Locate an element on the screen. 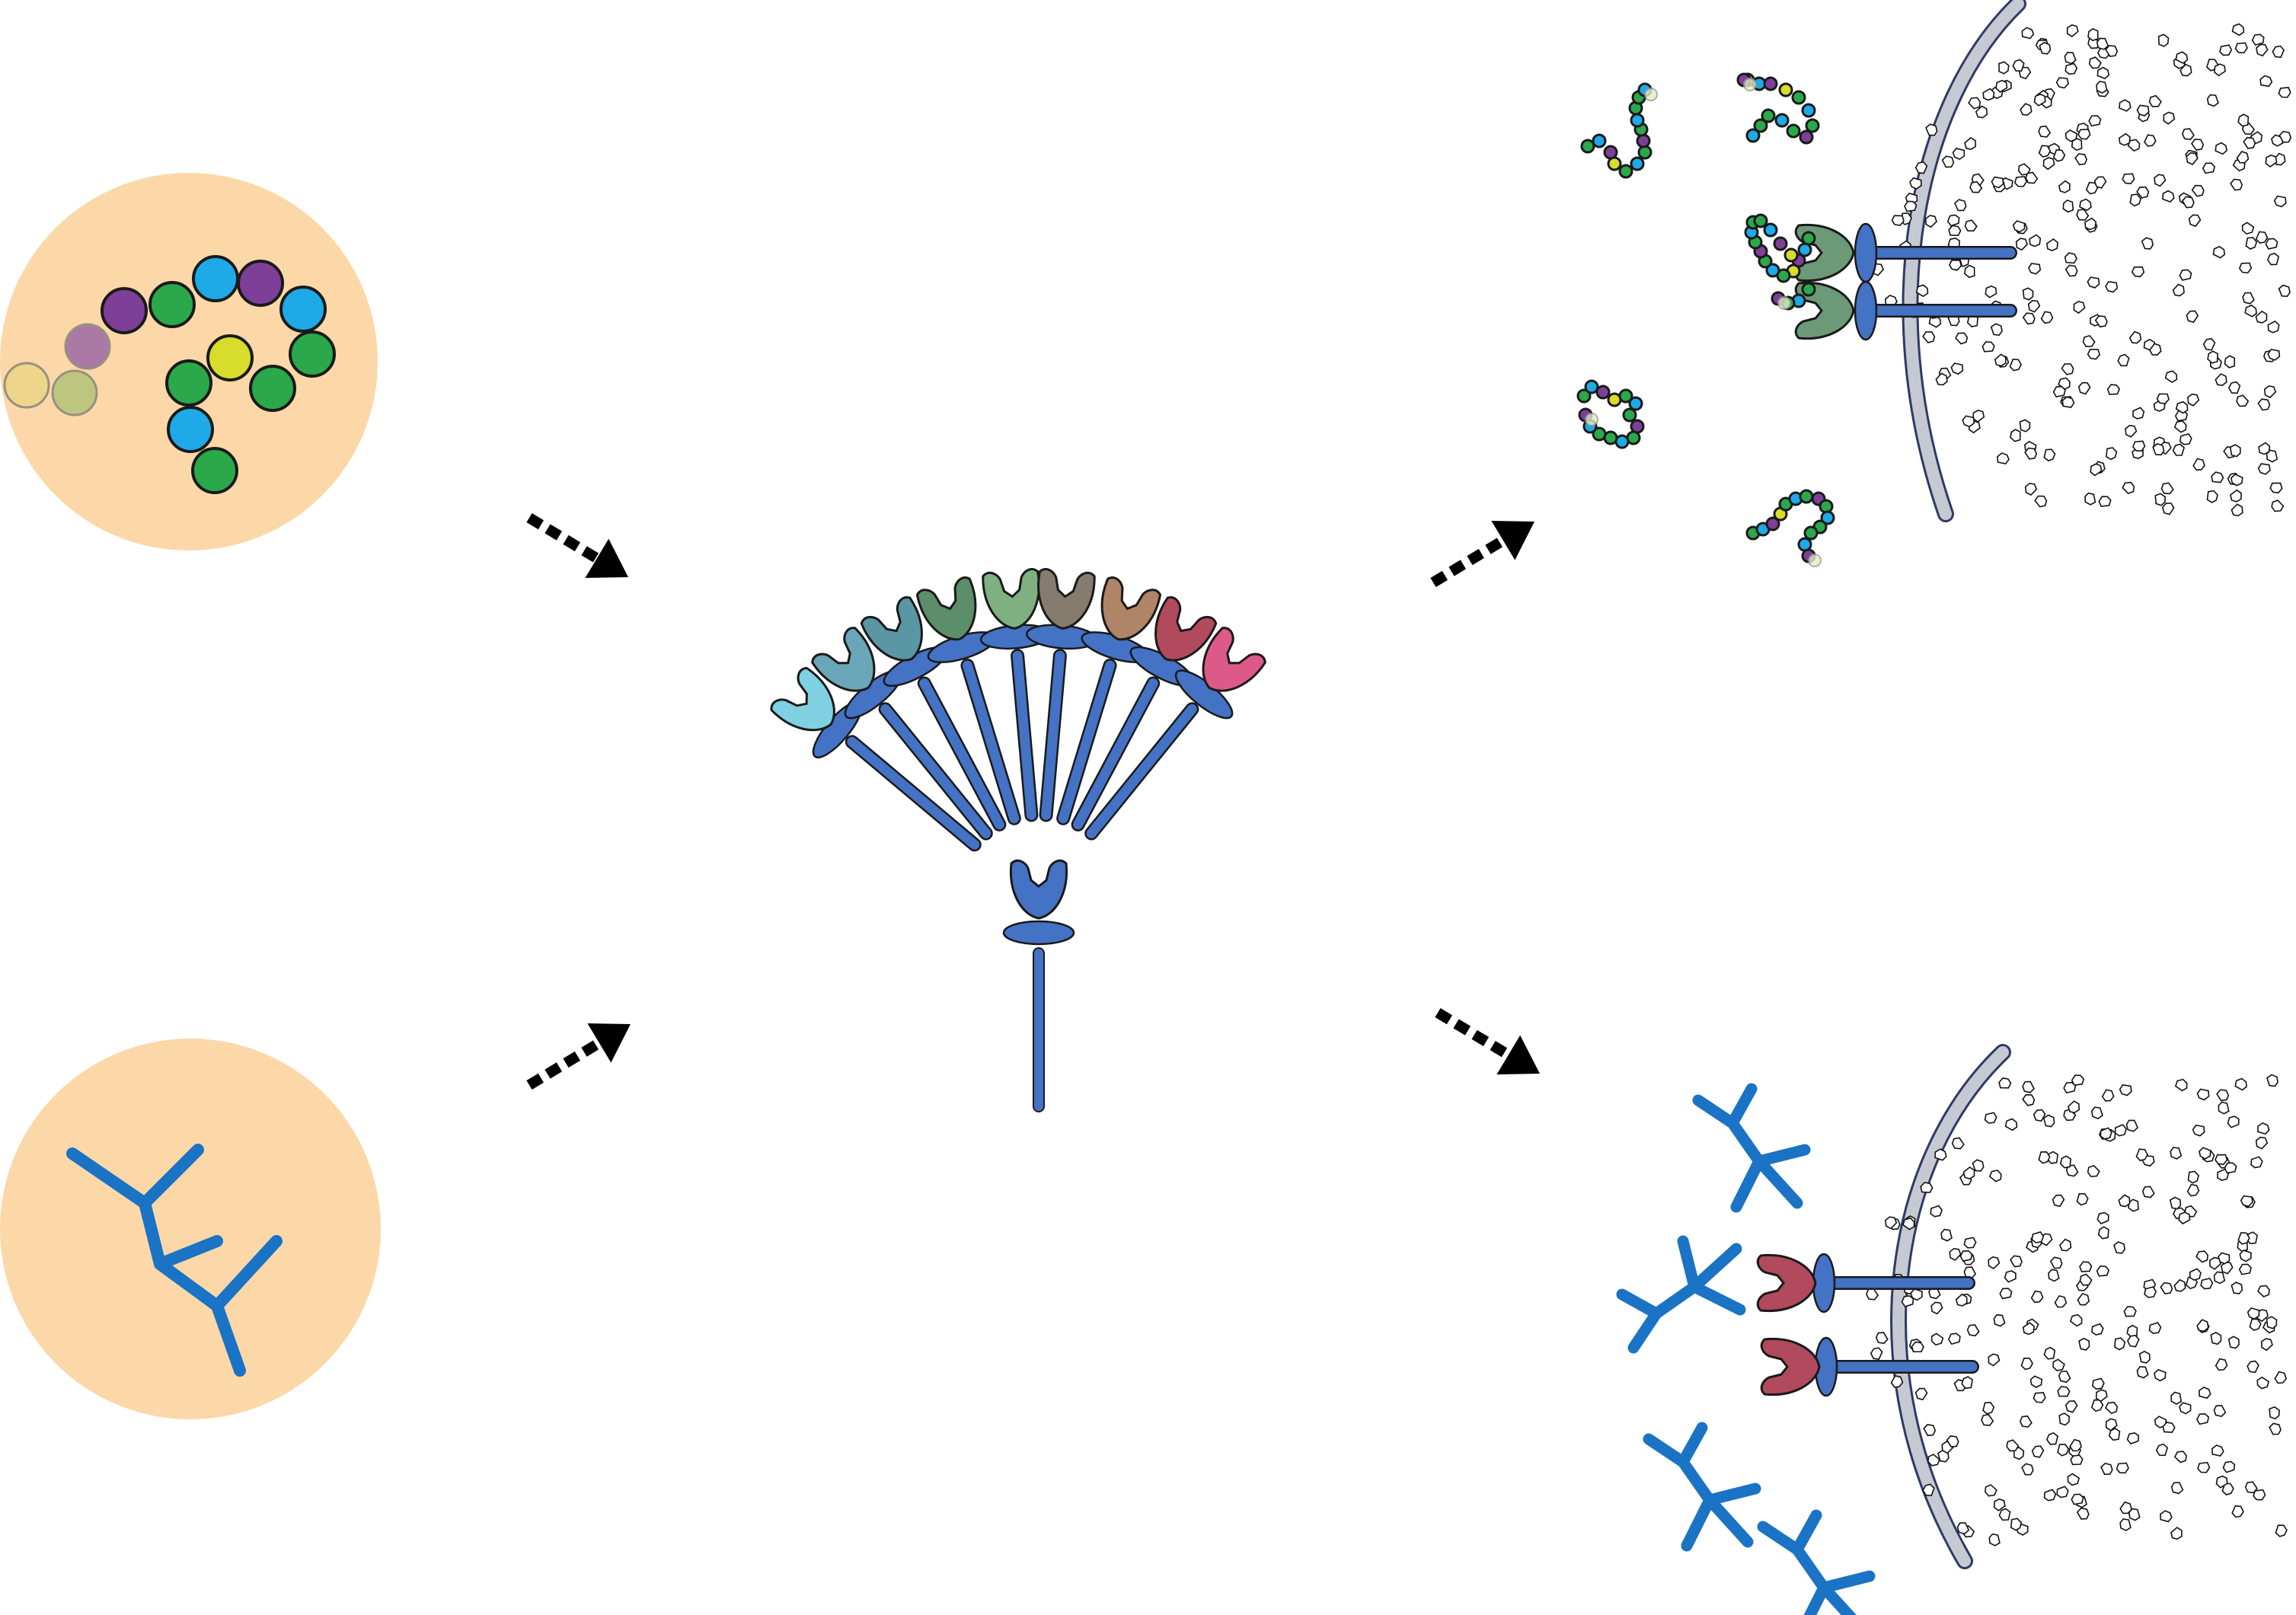 The width and height of the screenshot is (2296, 1615). bound-receptors-top is located at coordinates (1906, 281).